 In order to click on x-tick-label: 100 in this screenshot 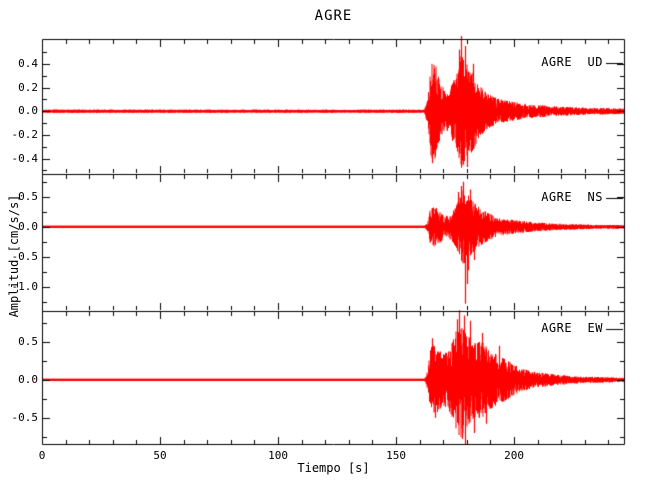, I will do `click(278, 455)`.